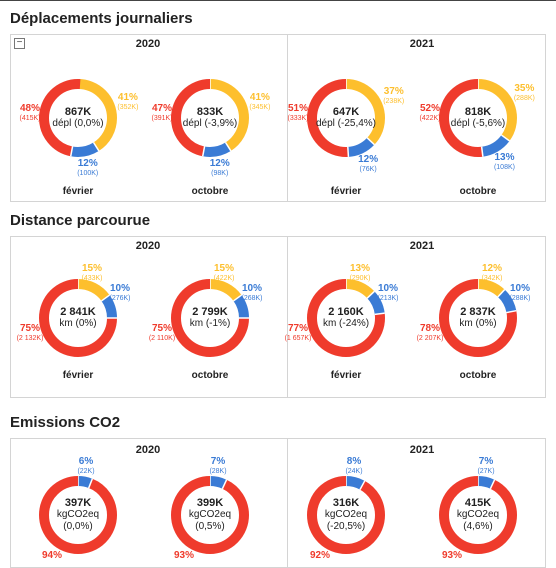 This screenshot has height=568, width=556. What do you see at coordinates (87, 169) in the screenshot?
I see `slice-label-blue: 12% (100K)` at bounding box center [87, 169].